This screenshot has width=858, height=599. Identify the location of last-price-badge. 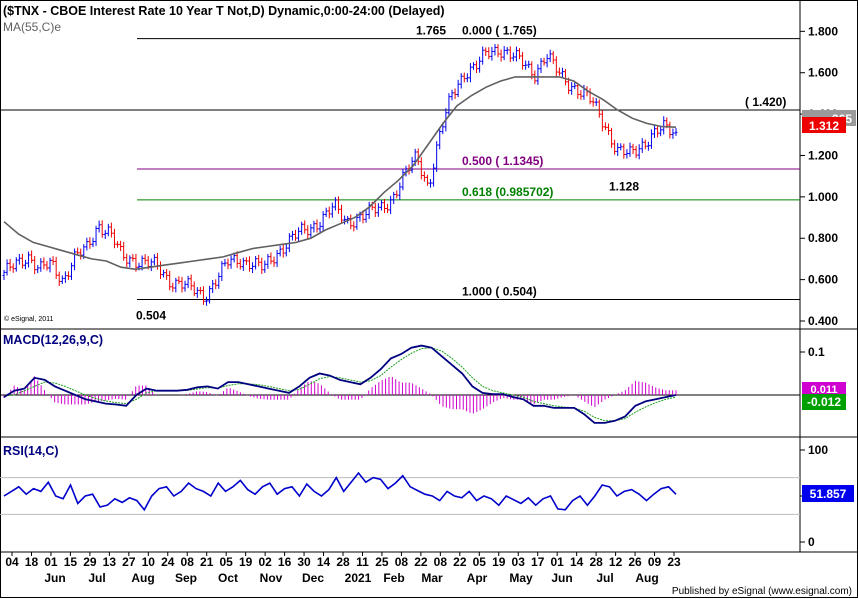
(824, 125).